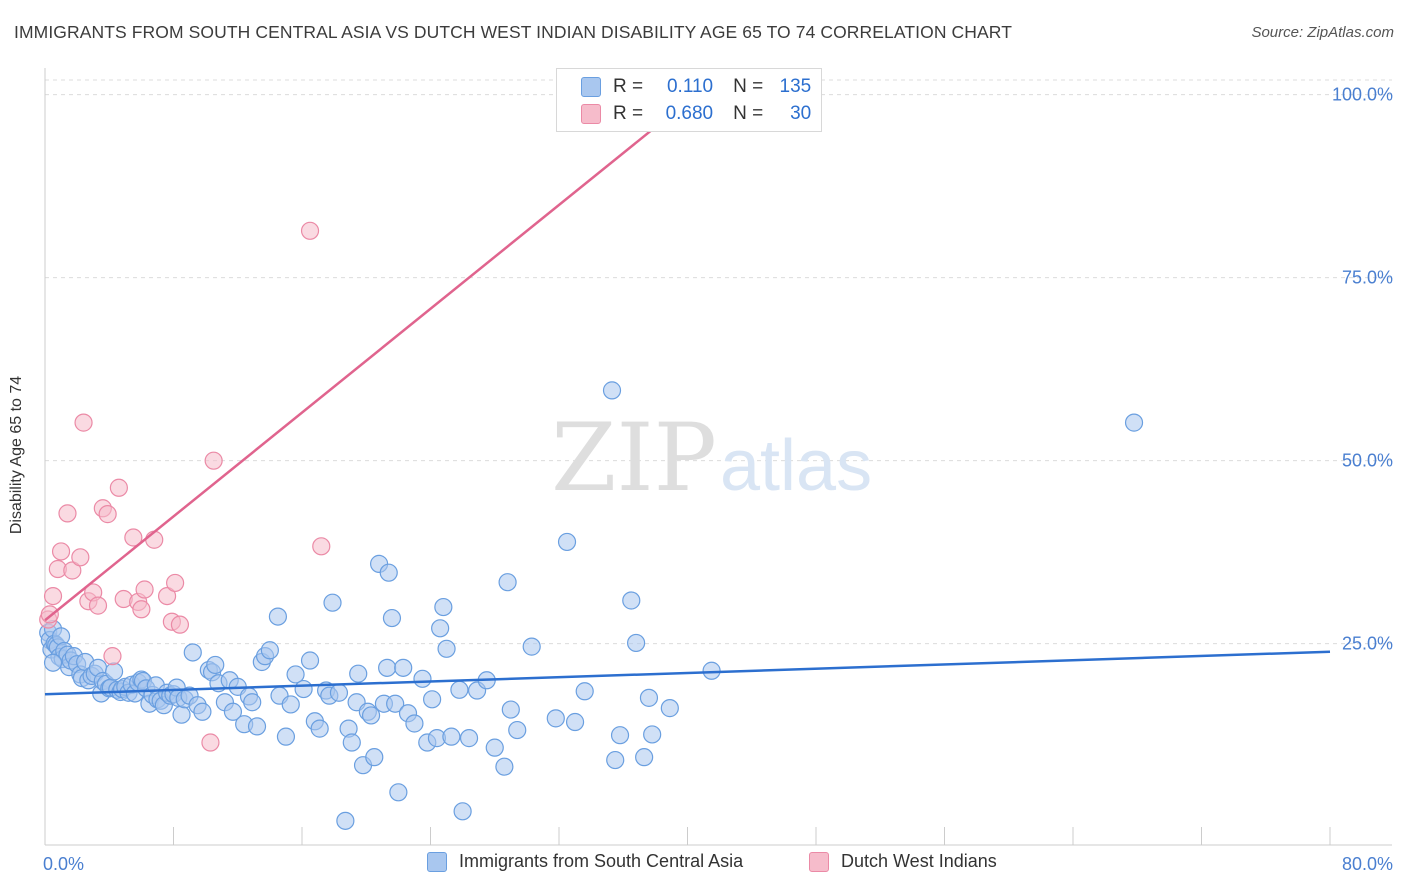  Describe the element at coordinates (16, 455) in the screenshot. I see `y-axis-label: Disability Age 65 to 74` at that location.